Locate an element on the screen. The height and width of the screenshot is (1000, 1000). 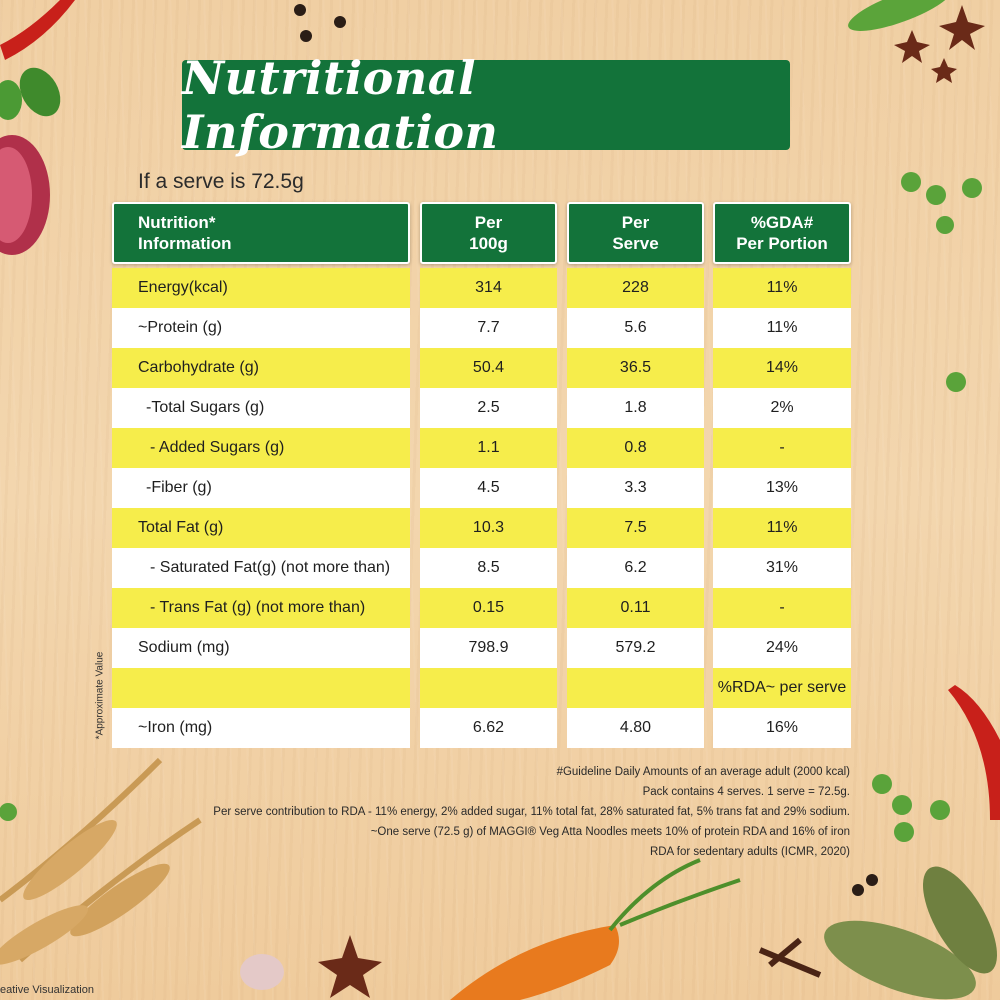
nutrient-label: - Saturated Fat(g) (not more than) is located at coordinates (261, 568).